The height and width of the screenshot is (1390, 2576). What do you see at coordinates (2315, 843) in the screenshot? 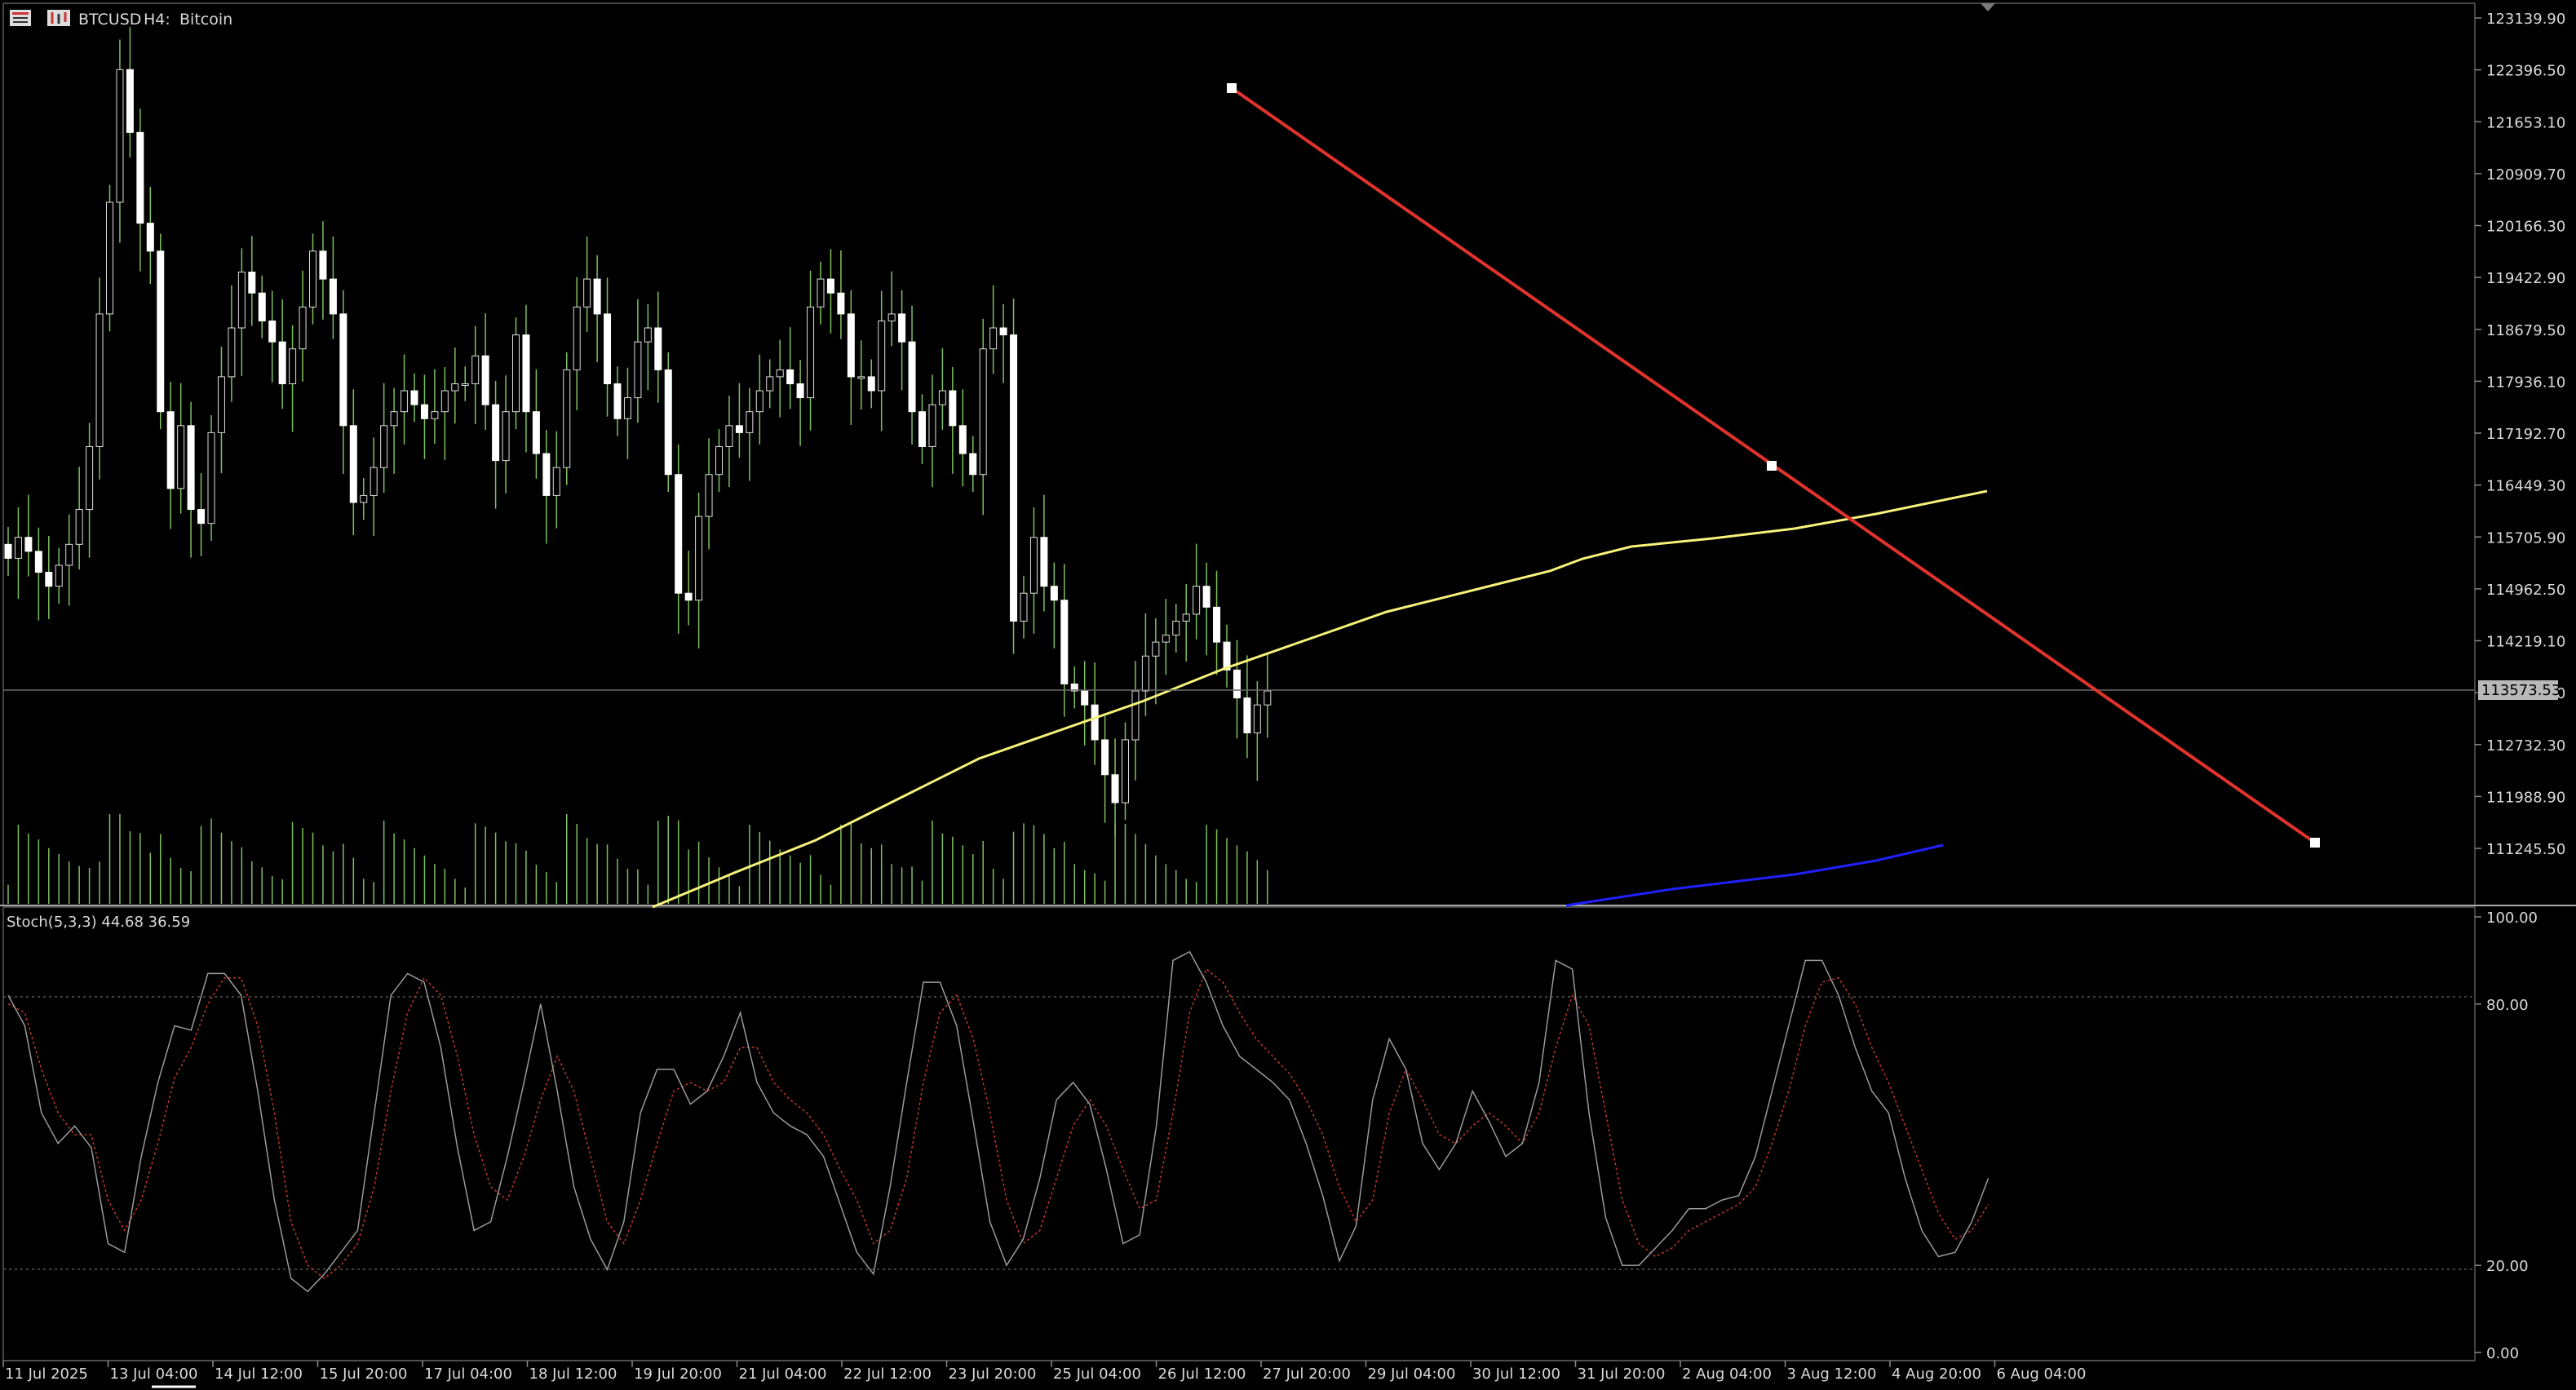
I see `trendline-anchor-end` at bounding box center [2315, 843].